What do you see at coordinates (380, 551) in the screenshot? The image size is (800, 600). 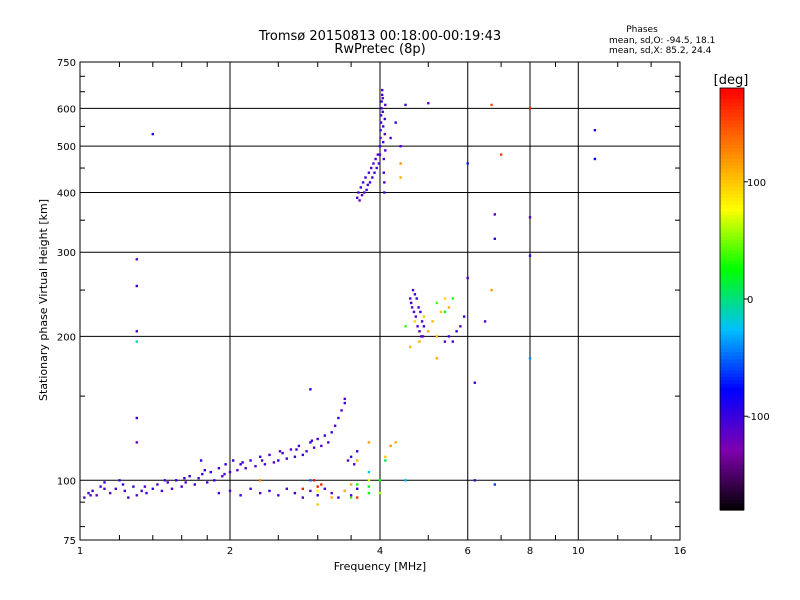 I see `x-tick-label: 4` at bounding box center [380, 551].